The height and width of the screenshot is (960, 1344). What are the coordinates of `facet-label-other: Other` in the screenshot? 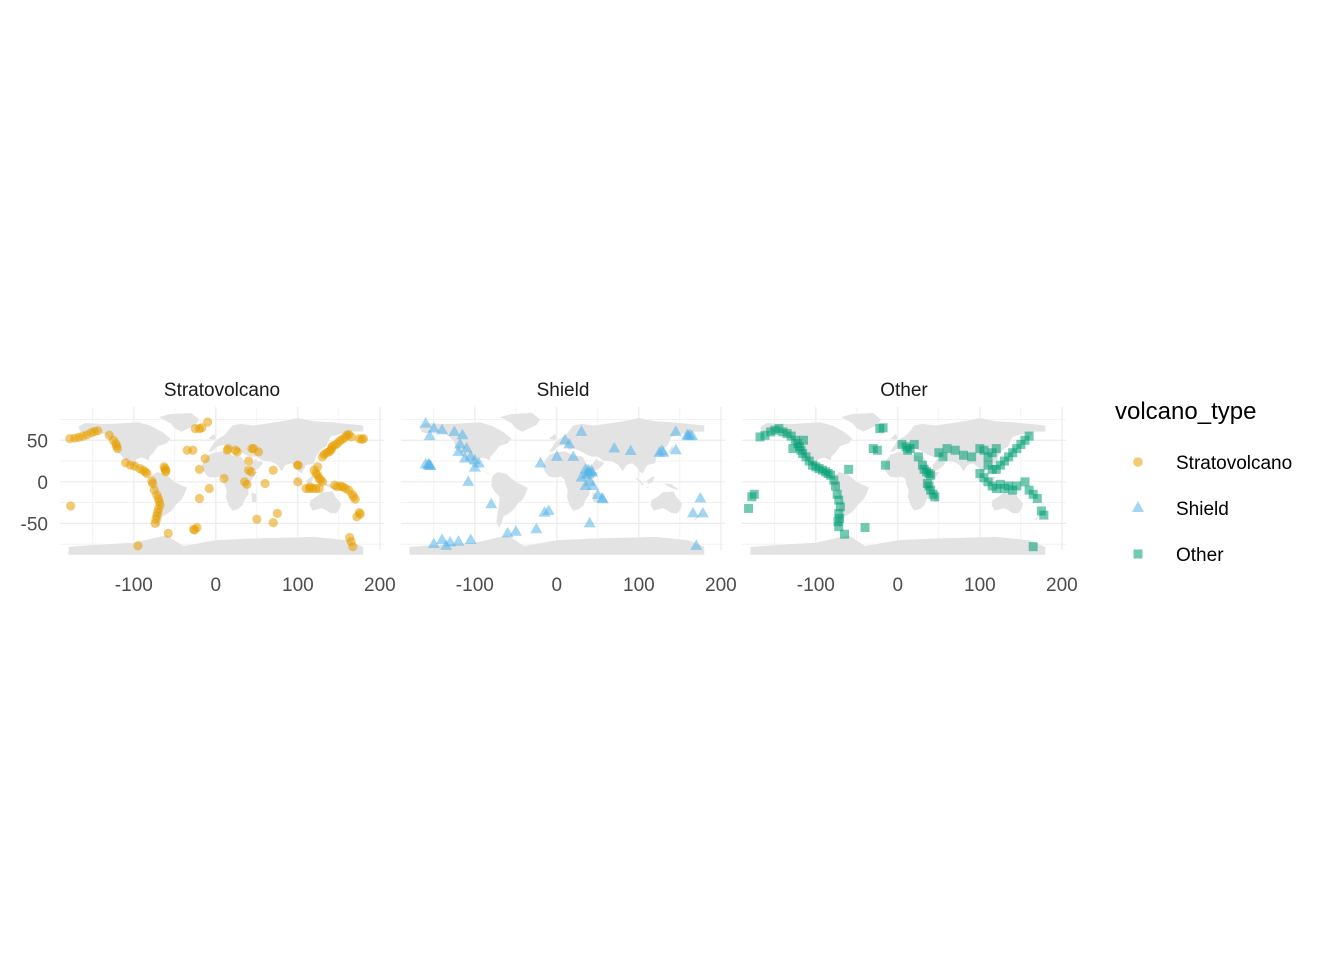 It's located at (904, 390).